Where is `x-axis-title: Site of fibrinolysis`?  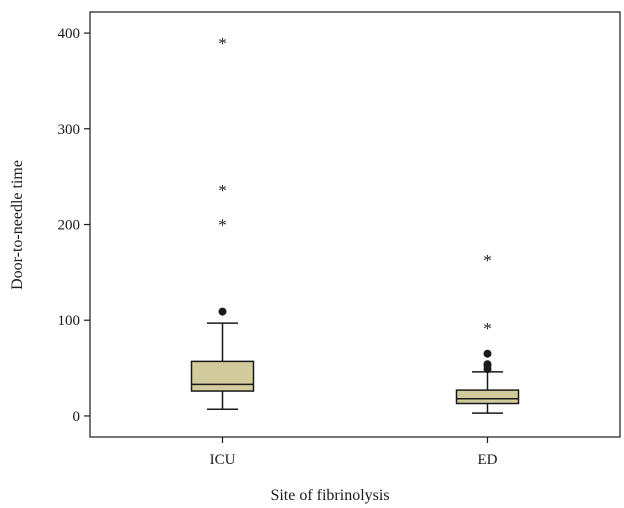
x-axis-title: Site of fibrinolysis is located at coordinates (329, 495).